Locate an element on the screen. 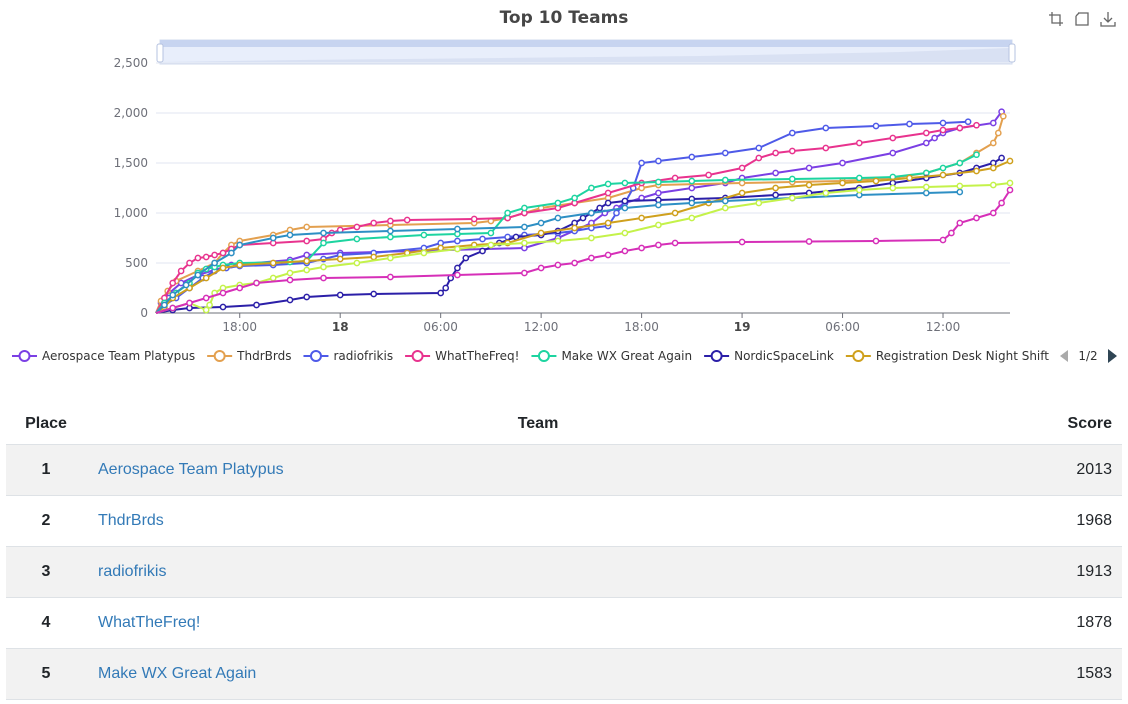 This screenshot has width=1128, height=704. row-score: 2013 is located at coordinates (1056, 470).